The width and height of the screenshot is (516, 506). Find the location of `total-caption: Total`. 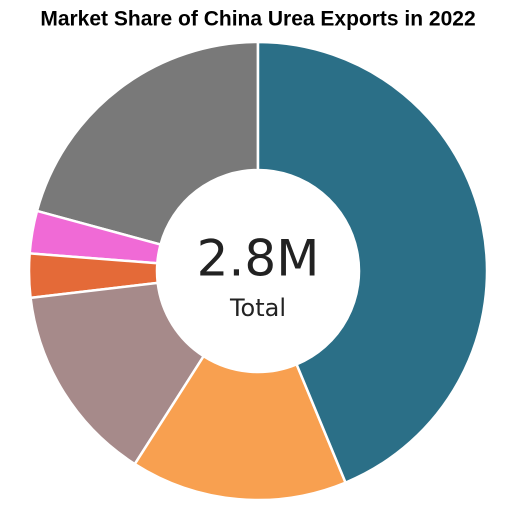

total-caption: Total is located at coordinates (257, 308).